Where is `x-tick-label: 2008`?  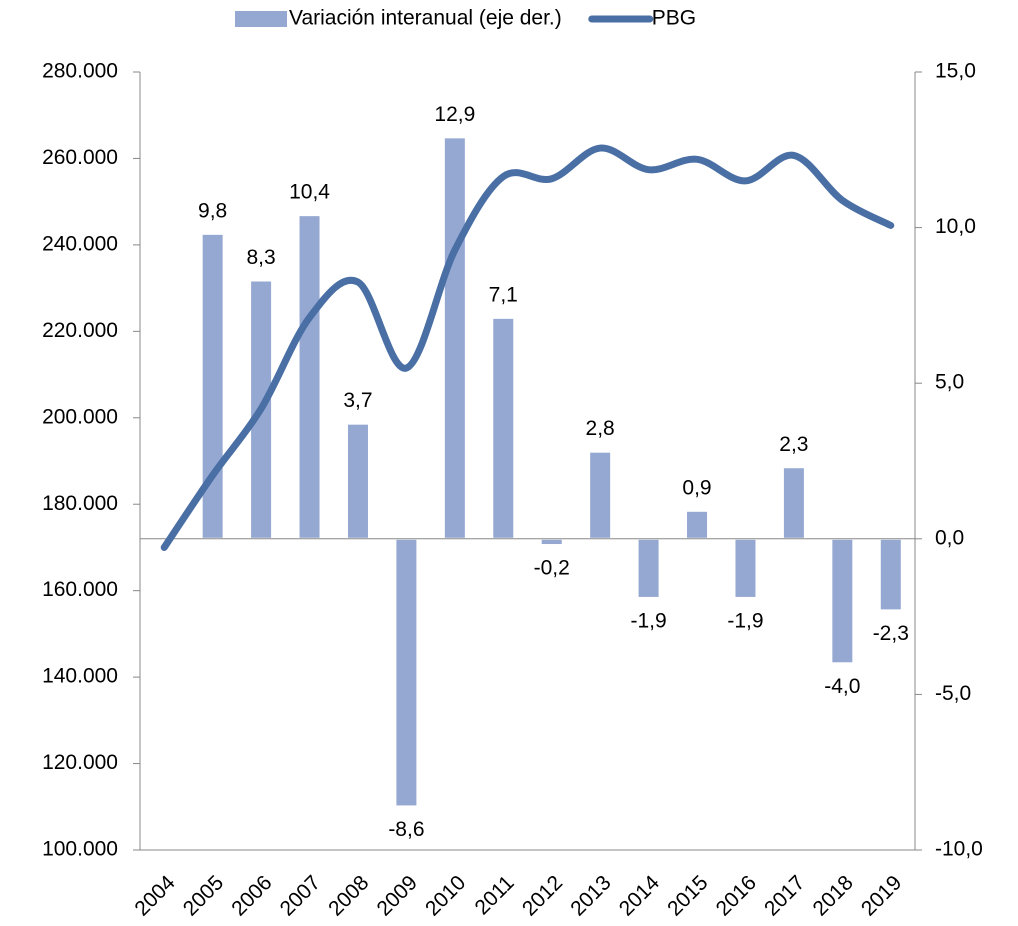 x-tick-label: 2008 is located at coordinates (348, 895).